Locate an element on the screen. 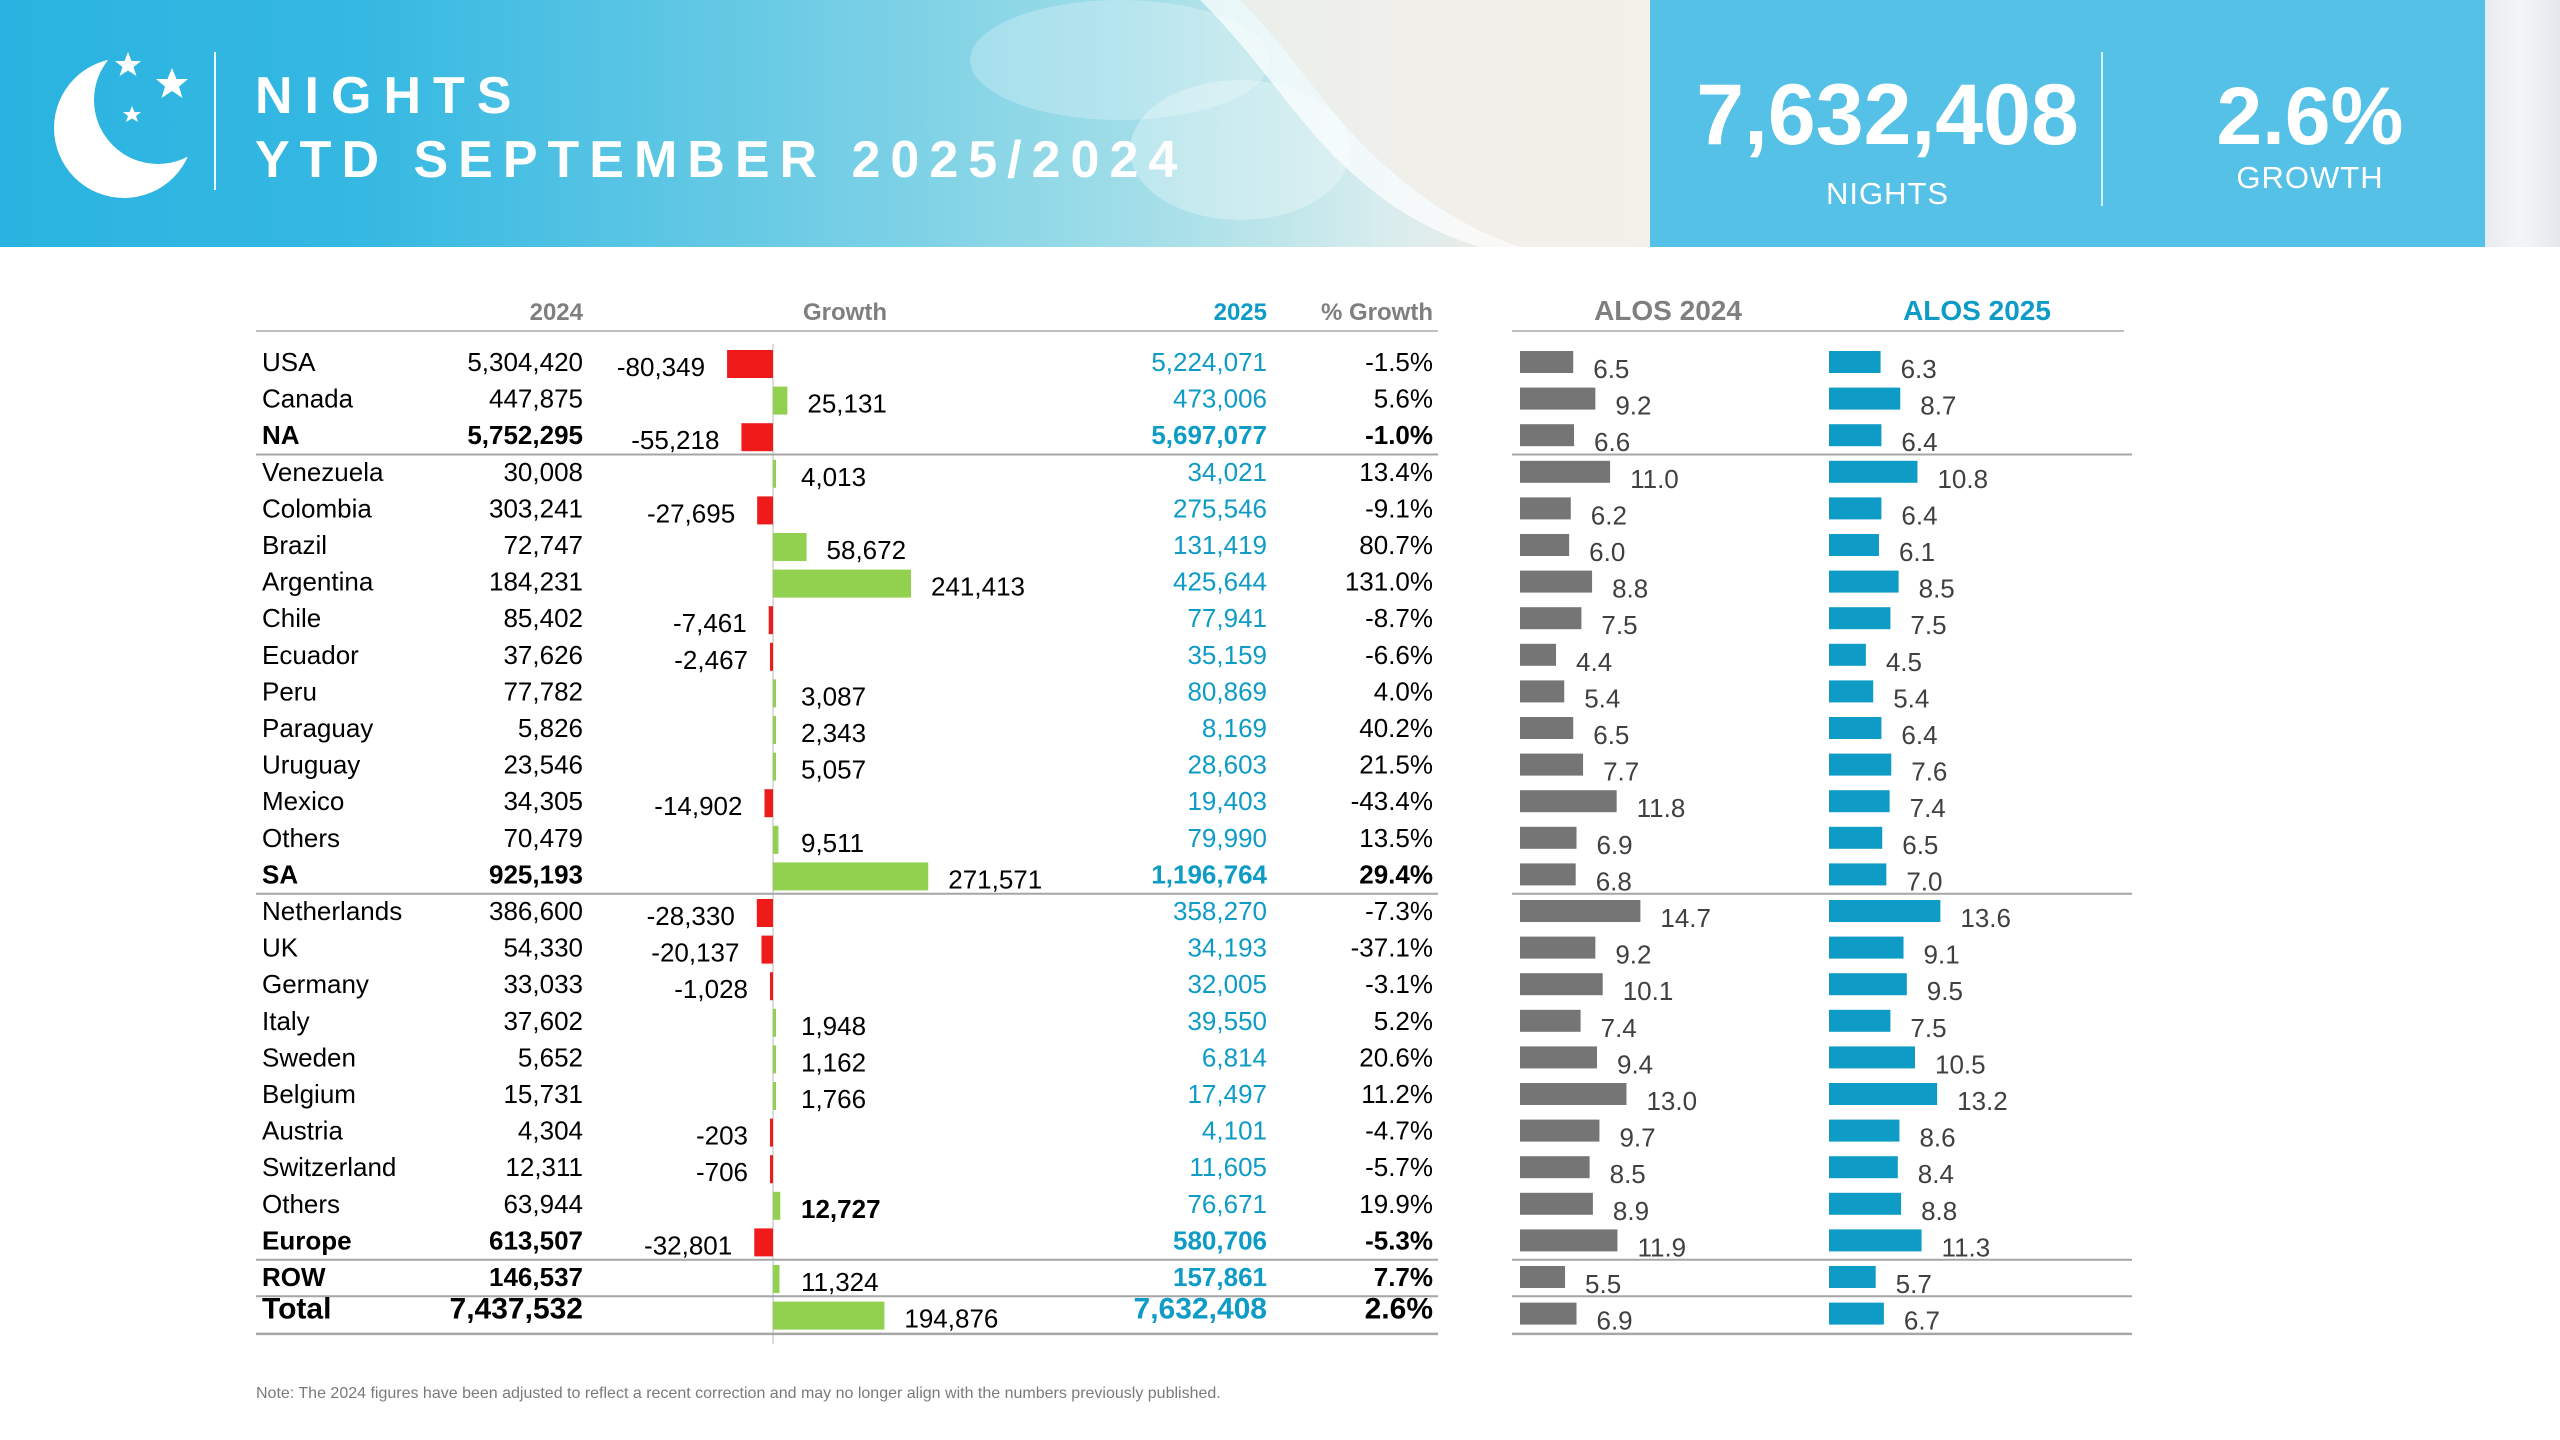 The width and height of the screenshot is (2560, 1440). pct-growth: -1.0% is located at coordinates (1399, 435).